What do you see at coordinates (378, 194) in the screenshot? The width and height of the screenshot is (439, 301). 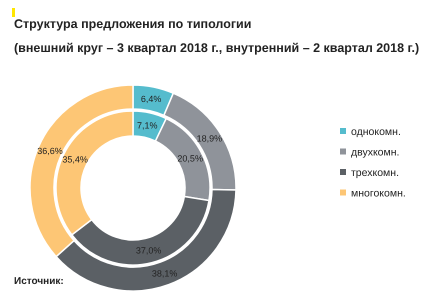 I see `legend-label: многокомн.` at bounding box center [378, 194].